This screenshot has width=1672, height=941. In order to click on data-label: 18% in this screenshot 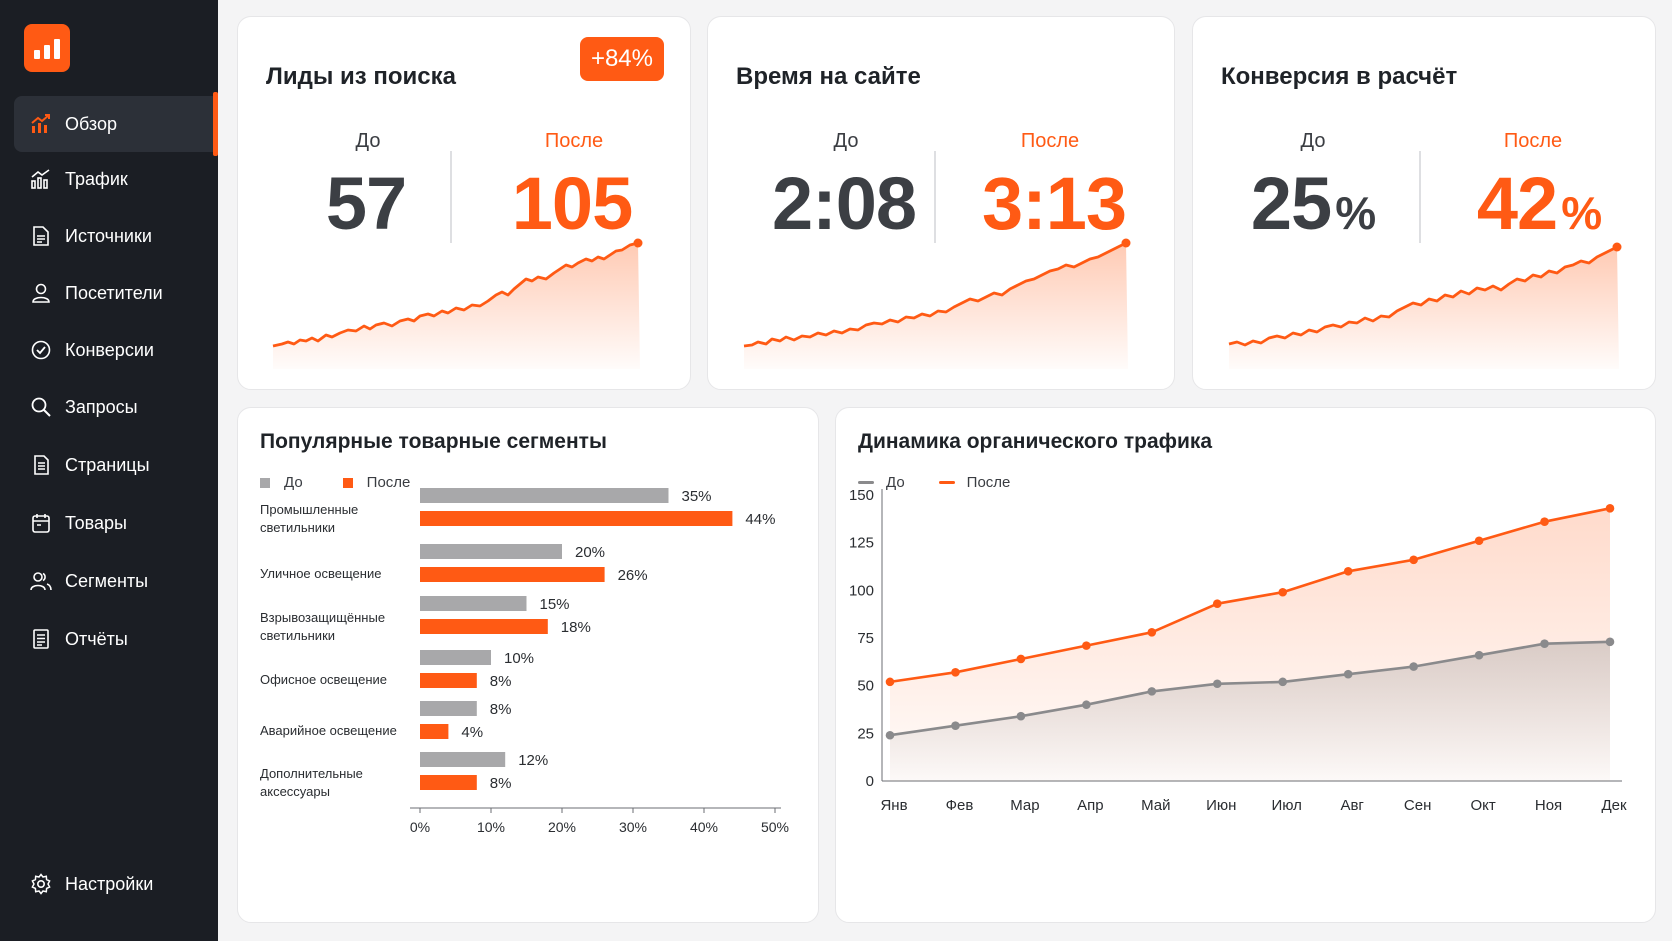, I will do `click(576, 627)`.